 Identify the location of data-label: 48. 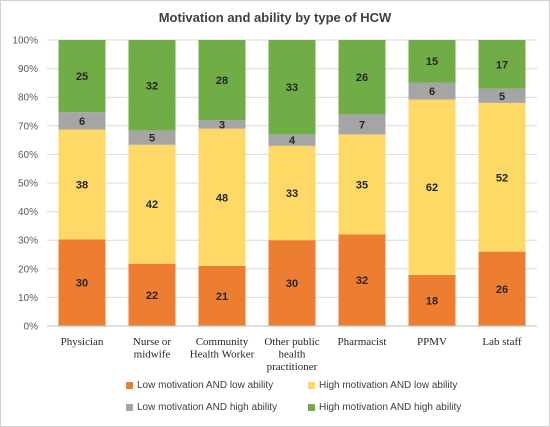
(222, 198).